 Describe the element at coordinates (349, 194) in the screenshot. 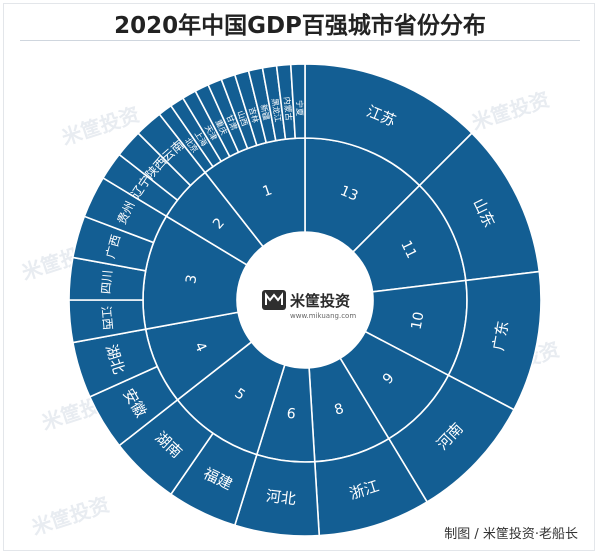

I see `inner-segment-label: 13` at that location.